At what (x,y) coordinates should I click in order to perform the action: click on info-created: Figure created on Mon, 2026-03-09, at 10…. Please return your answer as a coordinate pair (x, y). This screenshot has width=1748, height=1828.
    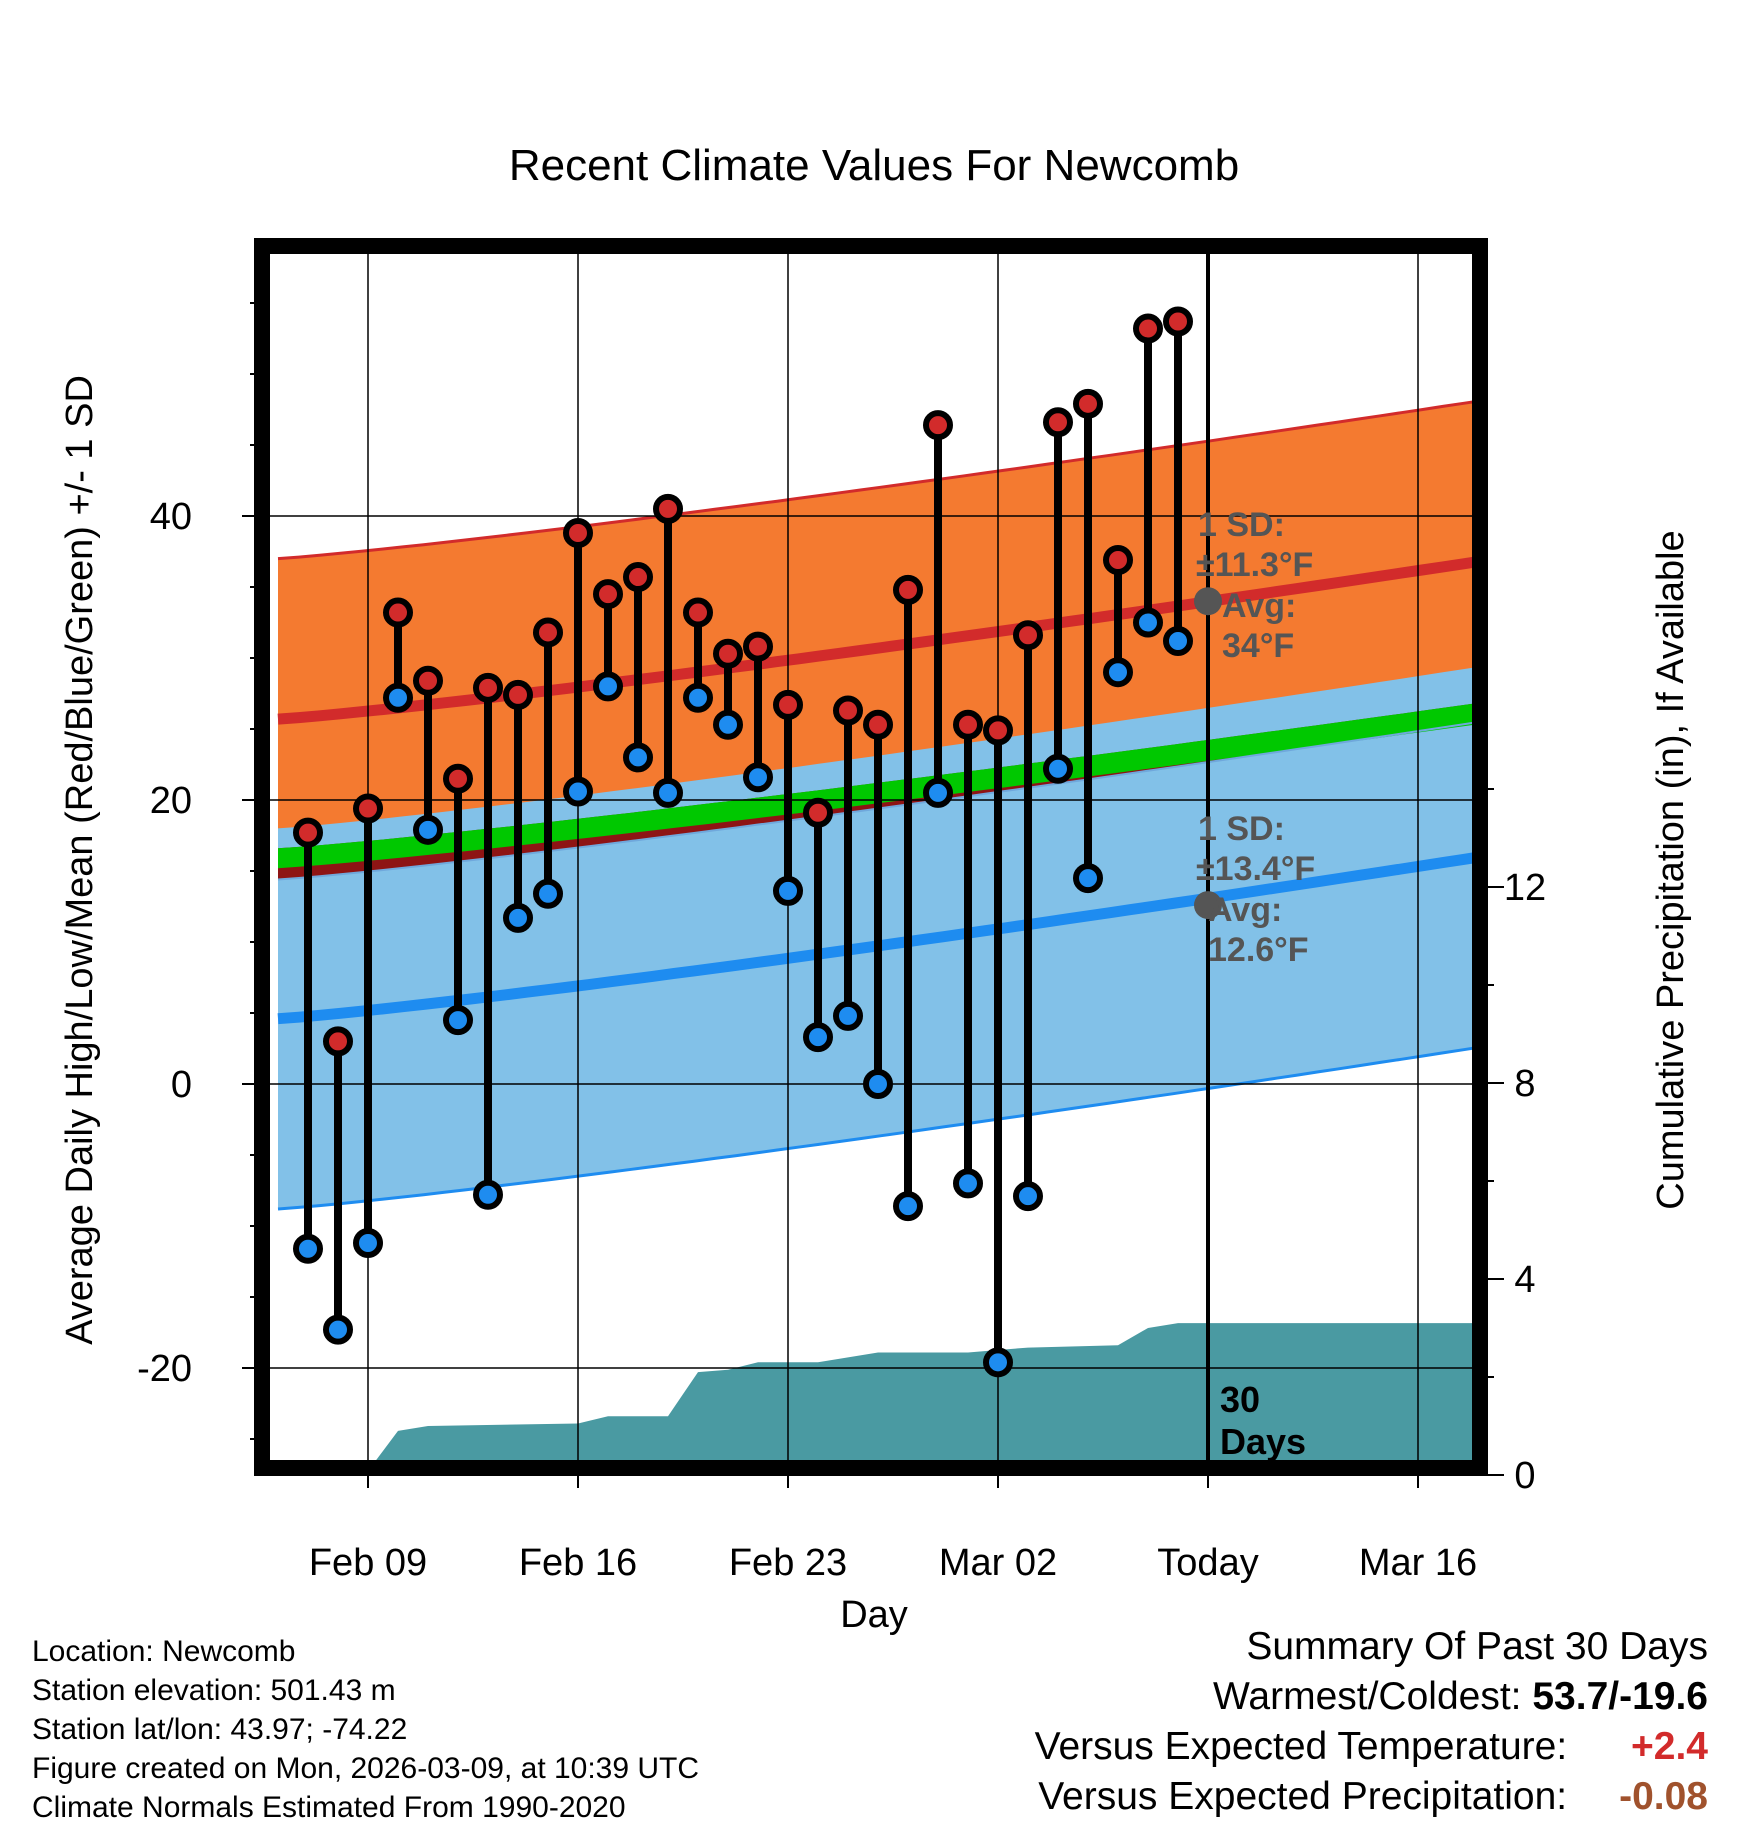
    Looking at the image, I should click on (366, 1768).